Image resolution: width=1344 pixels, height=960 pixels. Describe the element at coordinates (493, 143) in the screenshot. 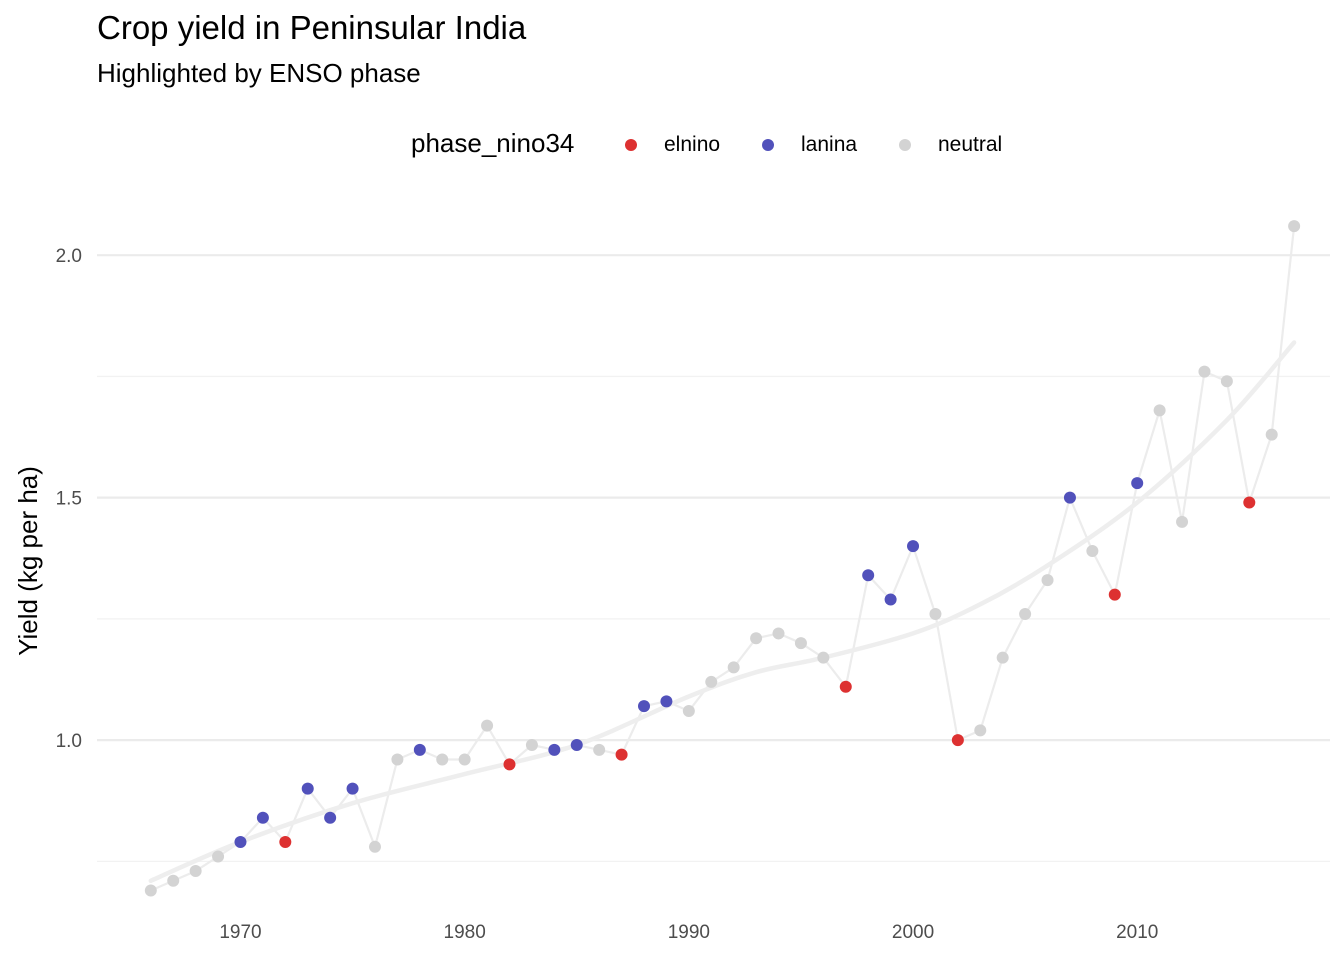

I see `legend-title: phase_nino34` at that location.